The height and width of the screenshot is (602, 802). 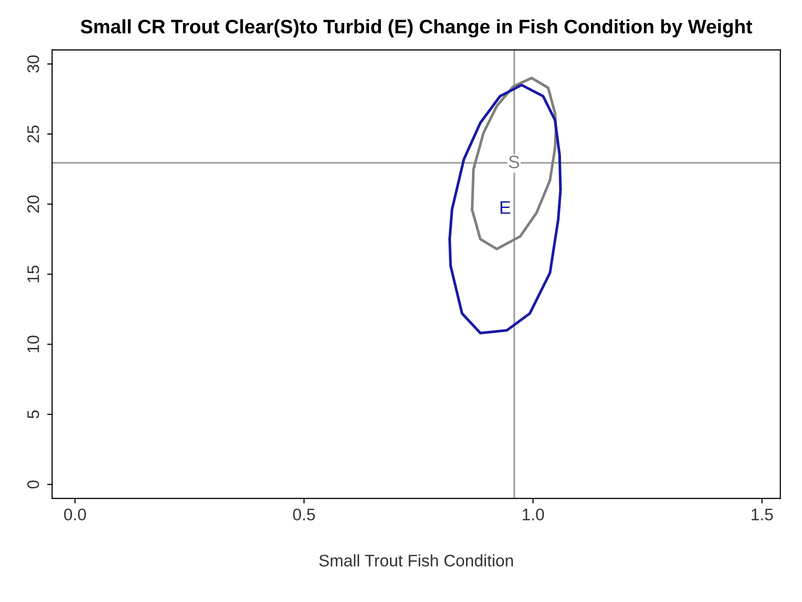 What do you see at coordinates (33, 484) in the screenshot?
I see `y-tick-label: 0` at bounding box center [33, 484].